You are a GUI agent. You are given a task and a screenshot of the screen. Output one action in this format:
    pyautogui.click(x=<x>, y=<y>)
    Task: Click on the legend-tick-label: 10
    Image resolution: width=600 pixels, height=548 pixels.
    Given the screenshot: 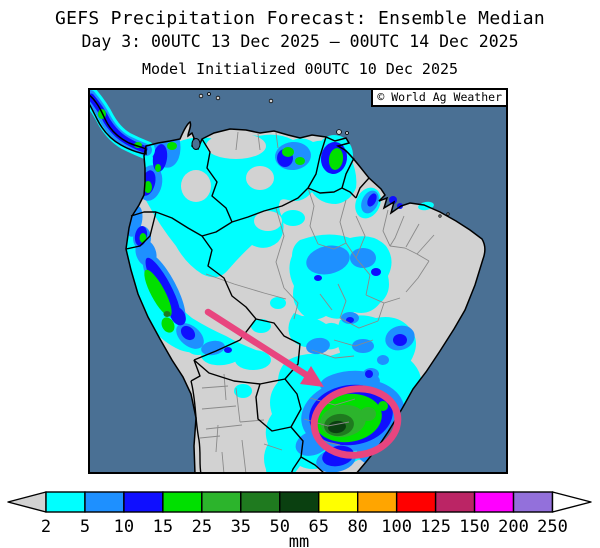 What is the action you would take?
    pyautogui.click(x=124, y=527)
    